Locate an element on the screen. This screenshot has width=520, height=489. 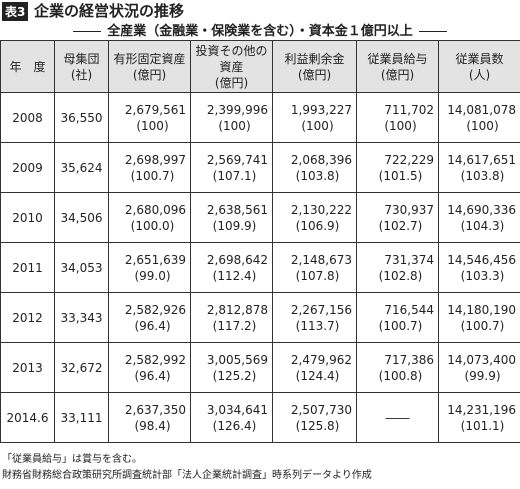
value-cell: 14,546,456 (103.3) is located at coordinates (479, 267).